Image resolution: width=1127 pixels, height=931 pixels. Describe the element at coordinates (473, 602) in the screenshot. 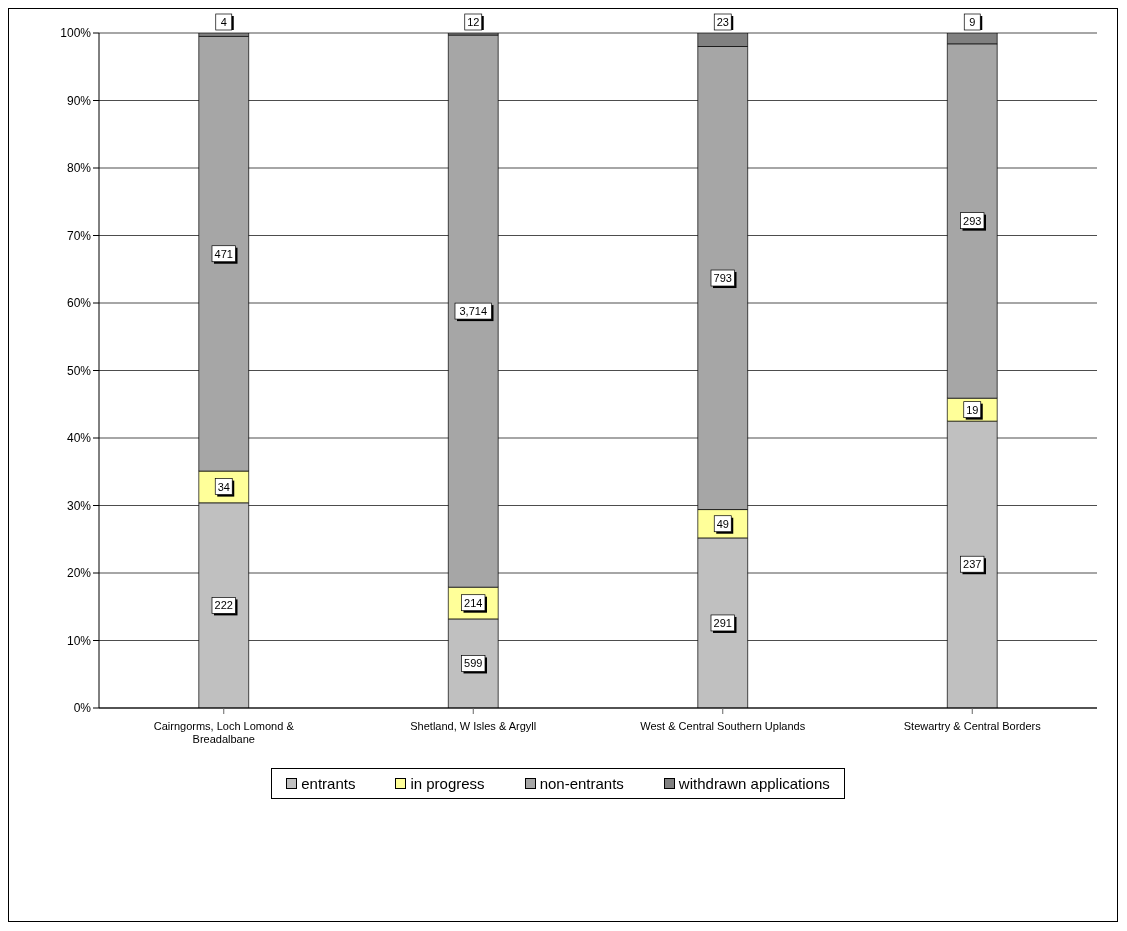

I see `annotation: 214` at that location.